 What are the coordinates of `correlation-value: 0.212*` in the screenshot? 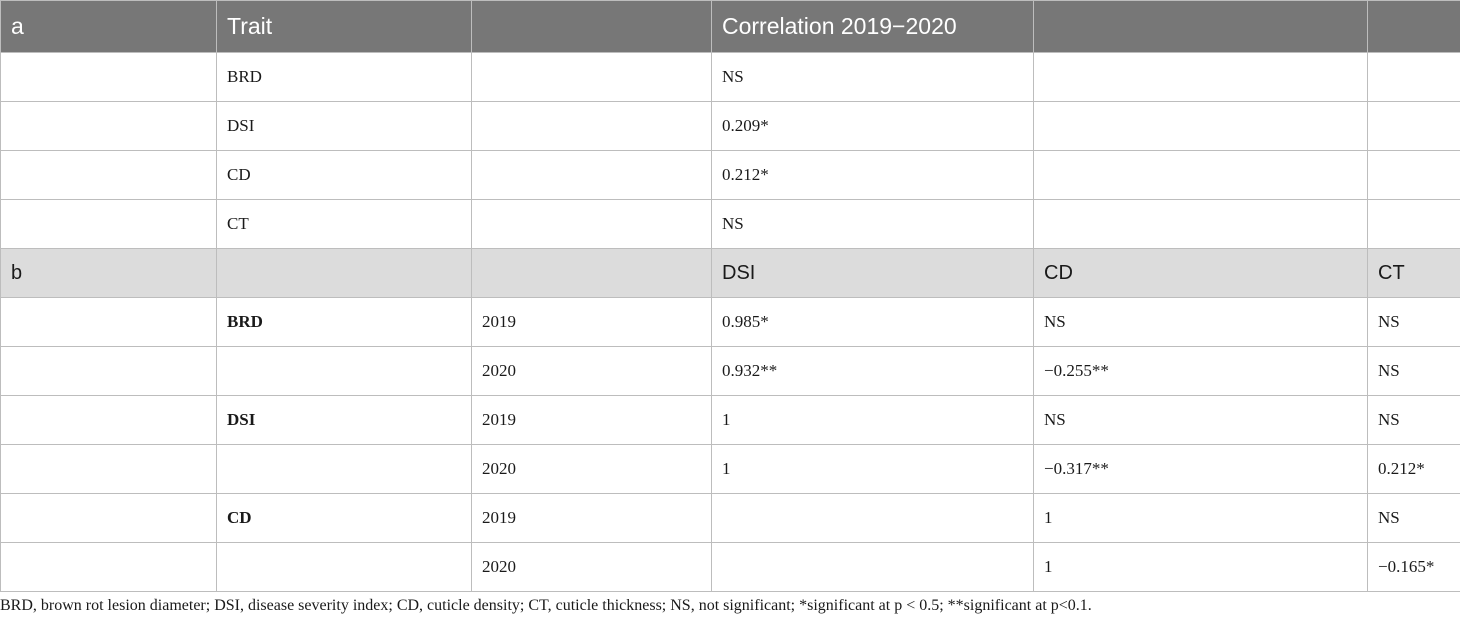 It's located at (872, 175).